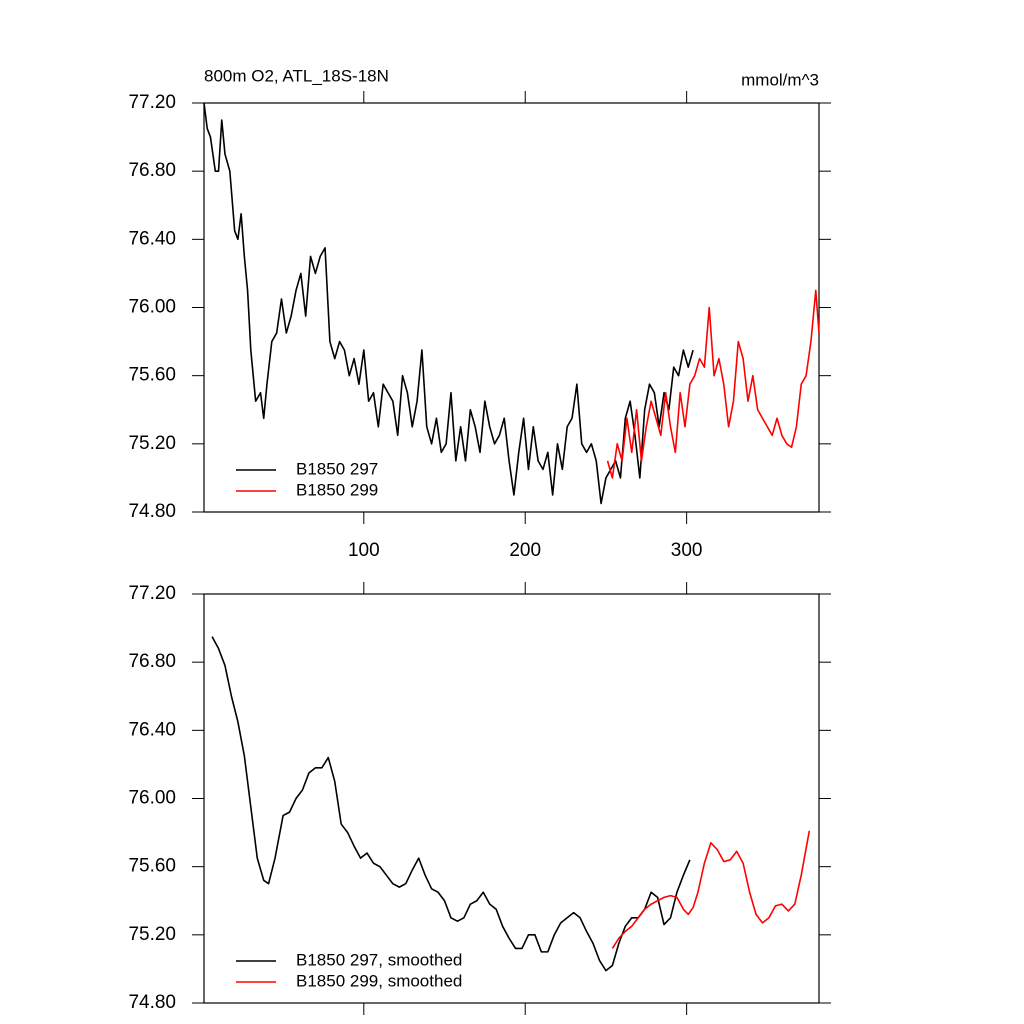  What do you see at coordinates (379, 980) in the screenshot?
I see `legend-label: B1850 299, smoothed` at bounding box center [379, 980].